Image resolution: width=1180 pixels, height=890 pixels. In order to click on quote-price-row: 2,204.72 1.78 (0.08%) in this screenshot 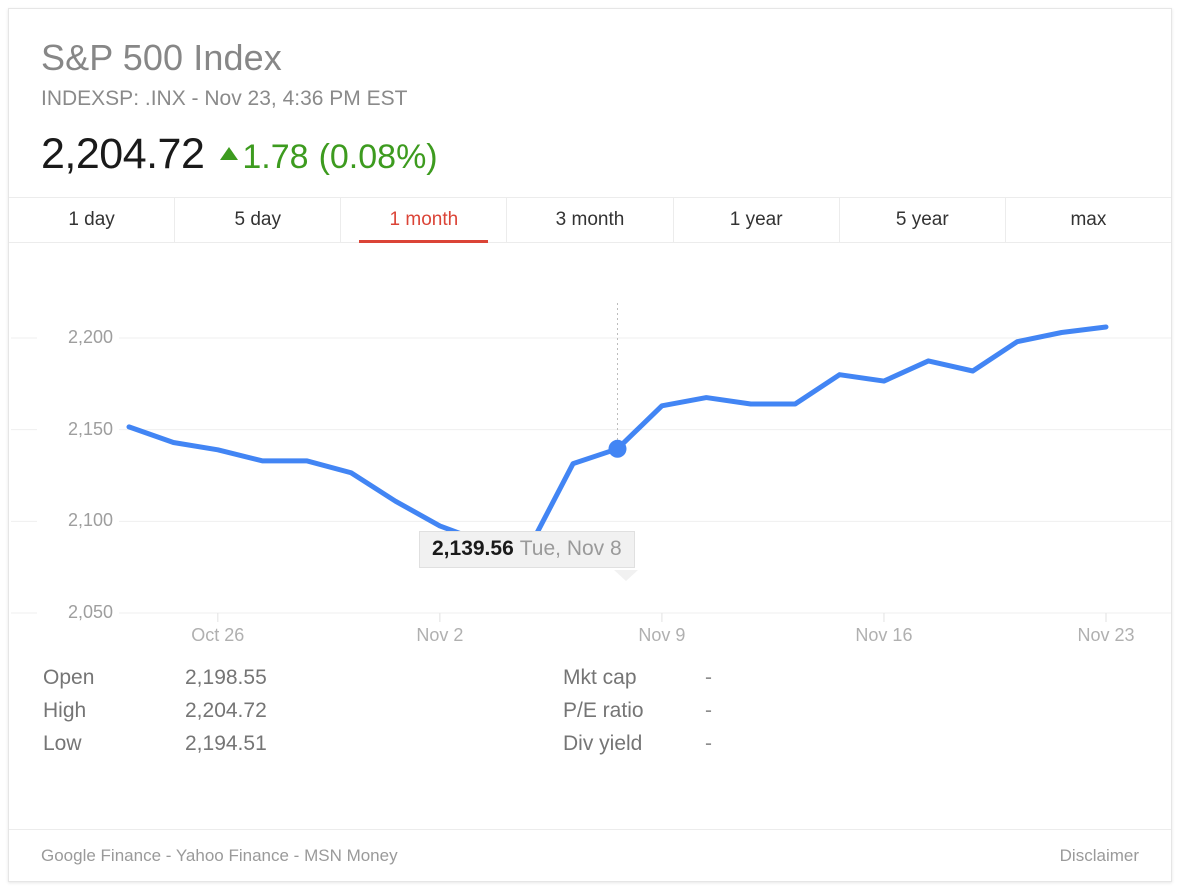, I will do `click(606, 154)`.